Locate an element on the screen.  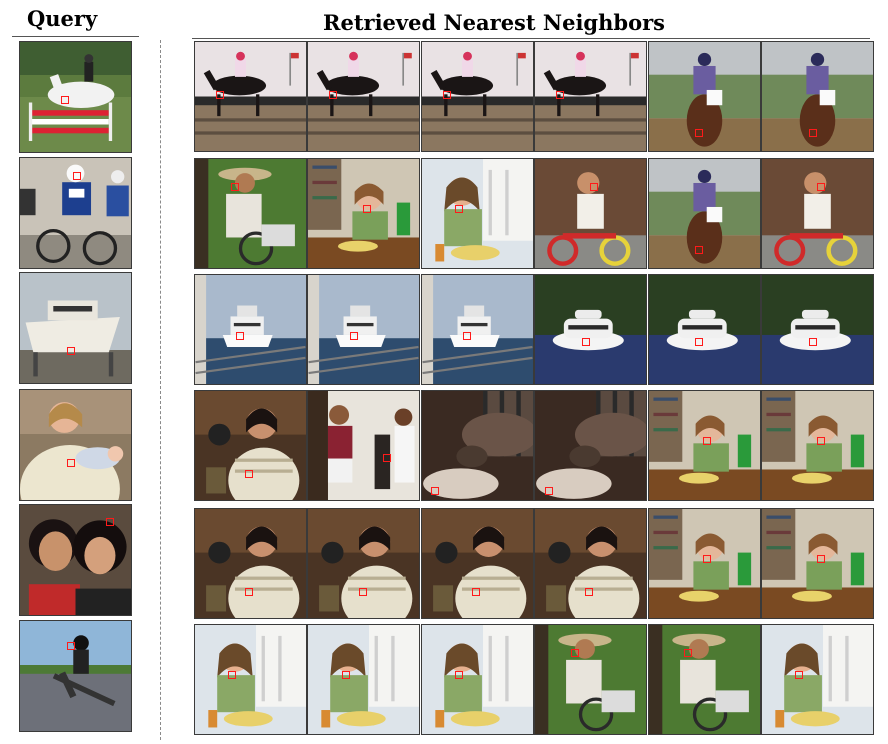
boat-dock-image is located at coordinates (75, 328).